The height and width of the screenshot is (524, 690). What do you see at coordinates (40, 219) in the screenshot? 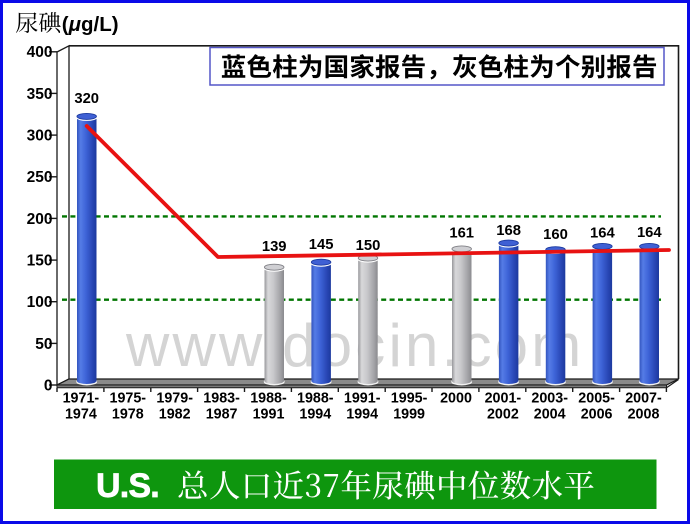
I see `svg-text: 200` at bounding box center [40, 219].